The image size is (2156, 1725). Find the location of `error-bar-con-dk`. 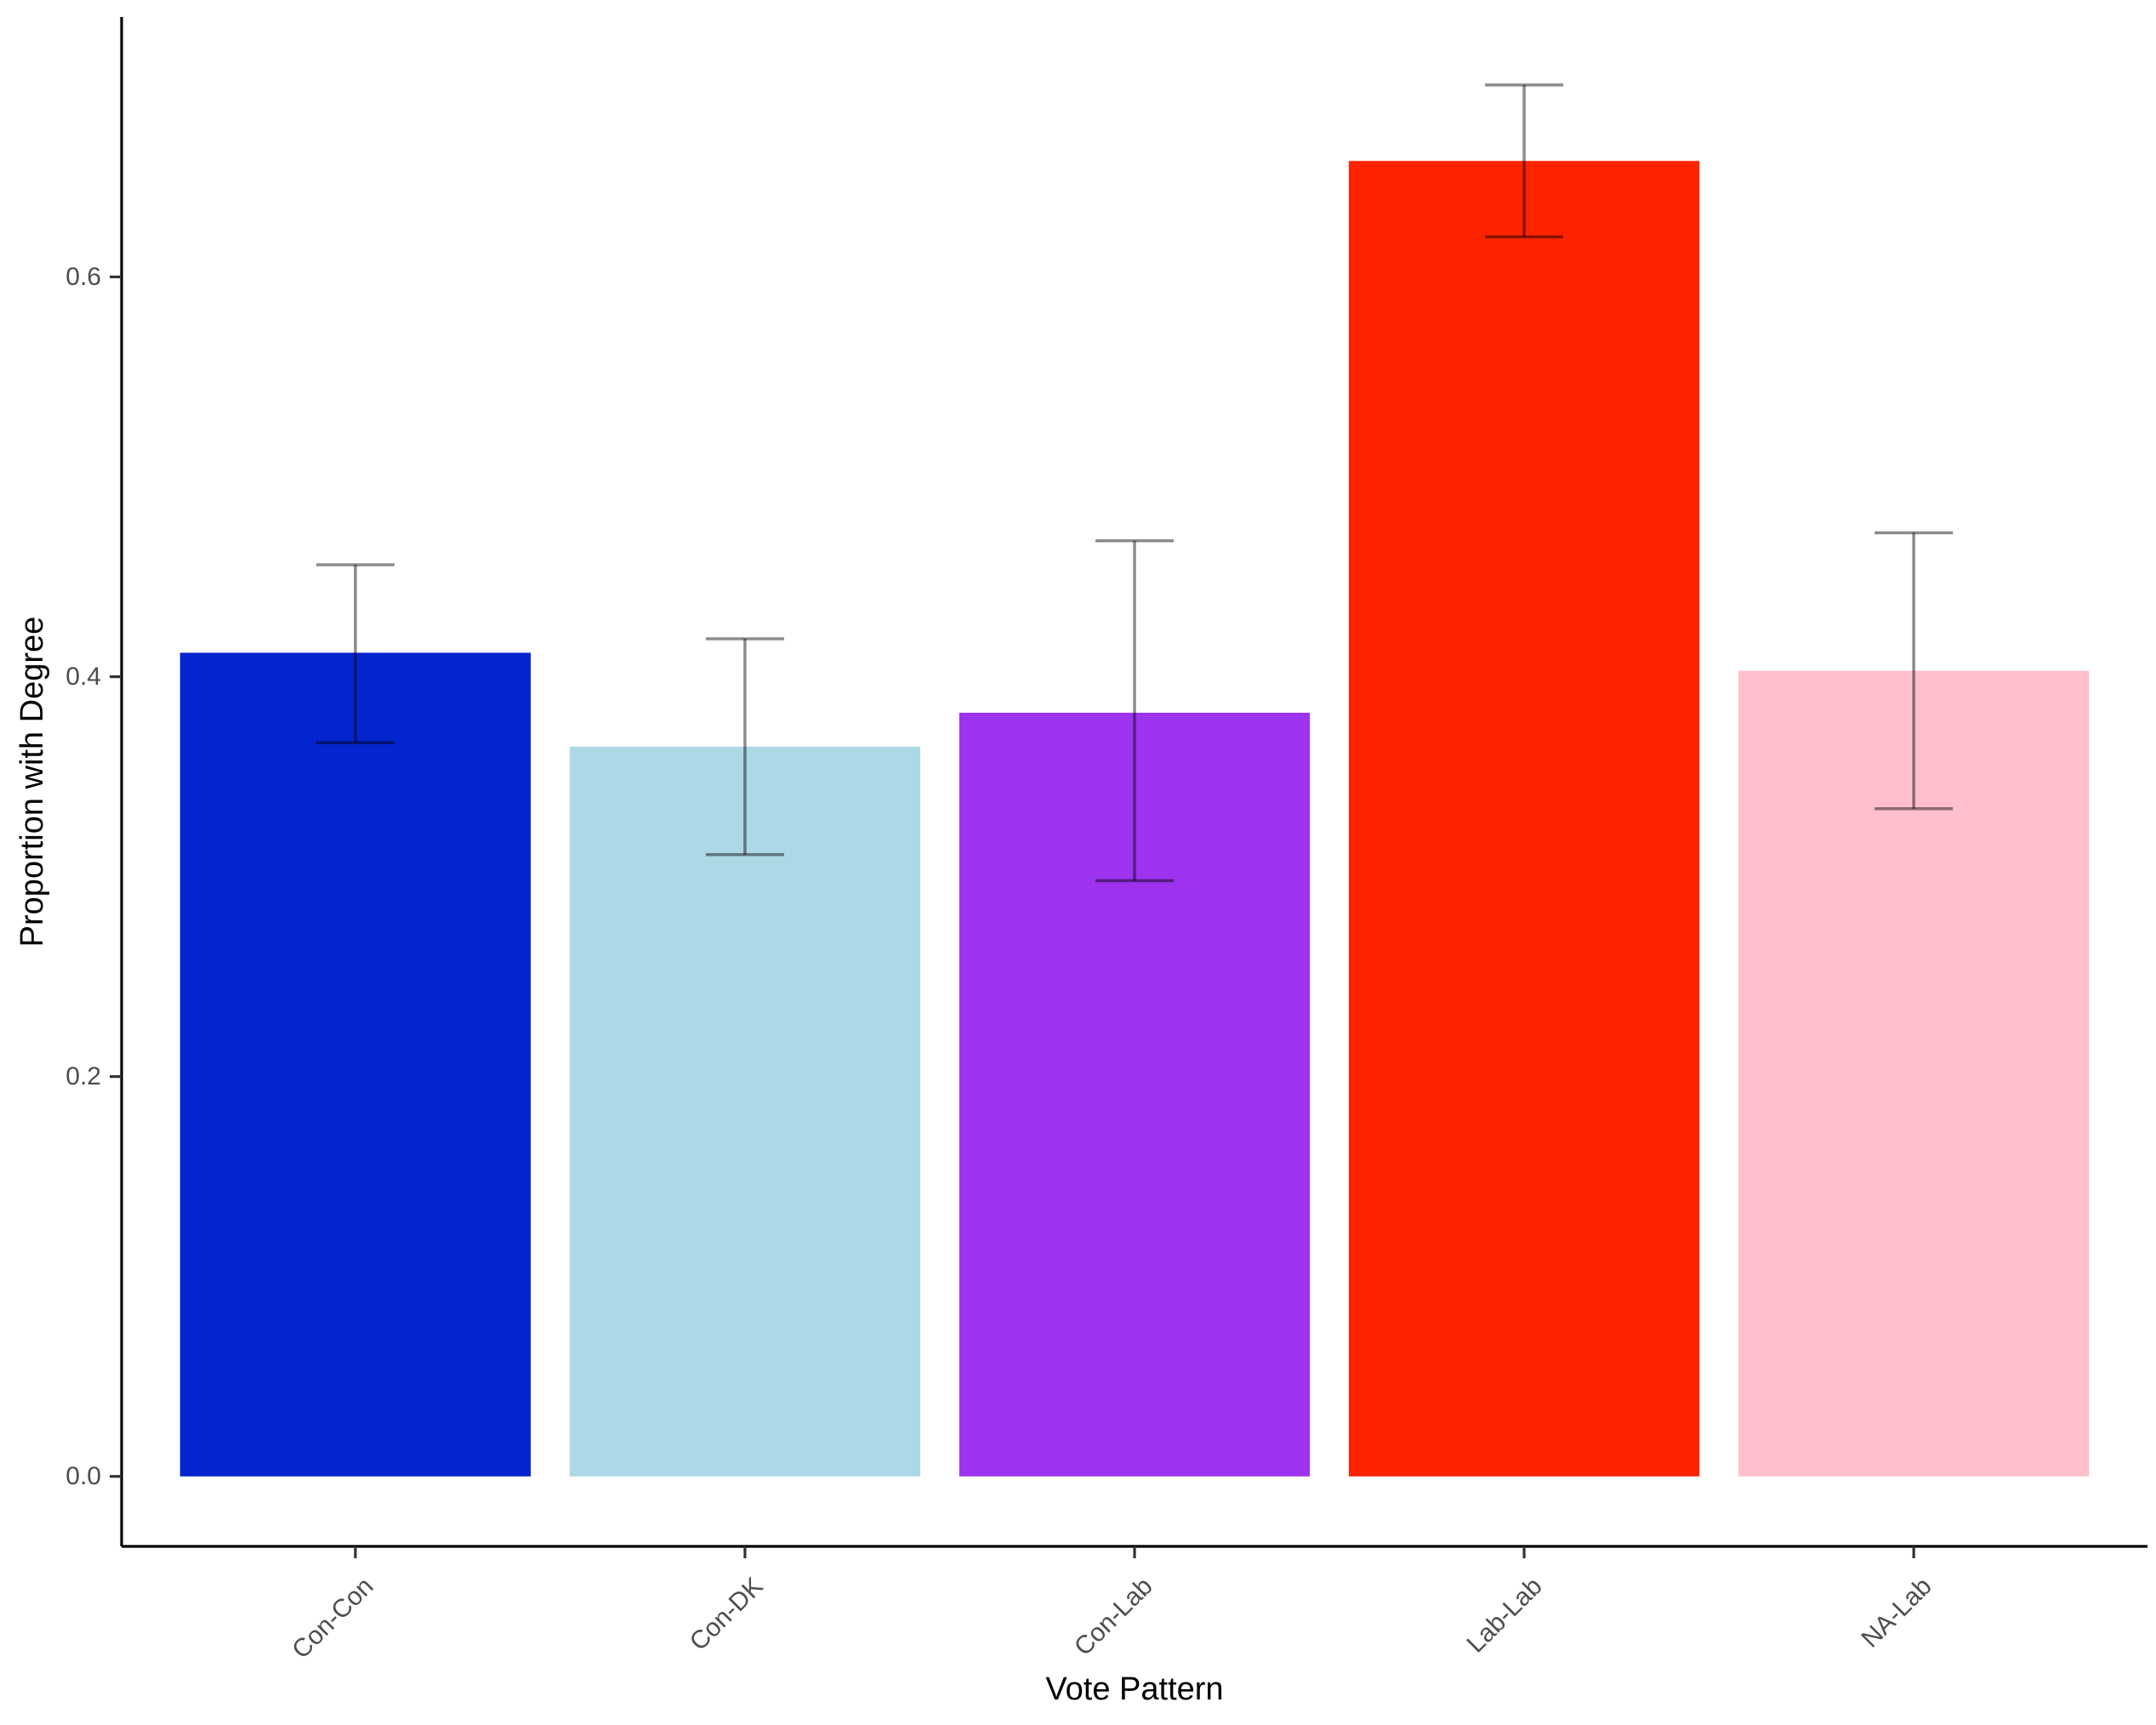

error-bar-con-dk is located at coordinates (744, 747).